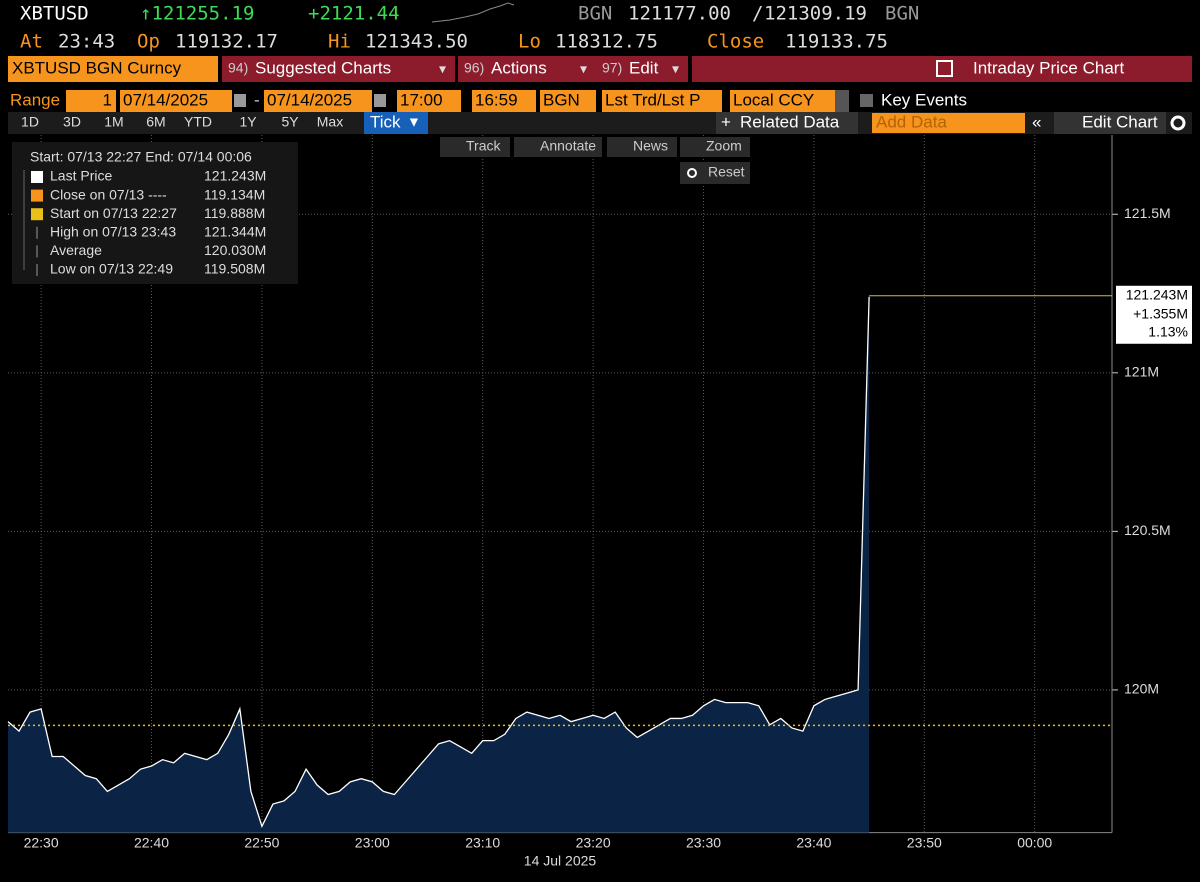 The height and width of the screenshot is (882, 1200). I want to click on chart-tool-label: Track, so click(483, 146).